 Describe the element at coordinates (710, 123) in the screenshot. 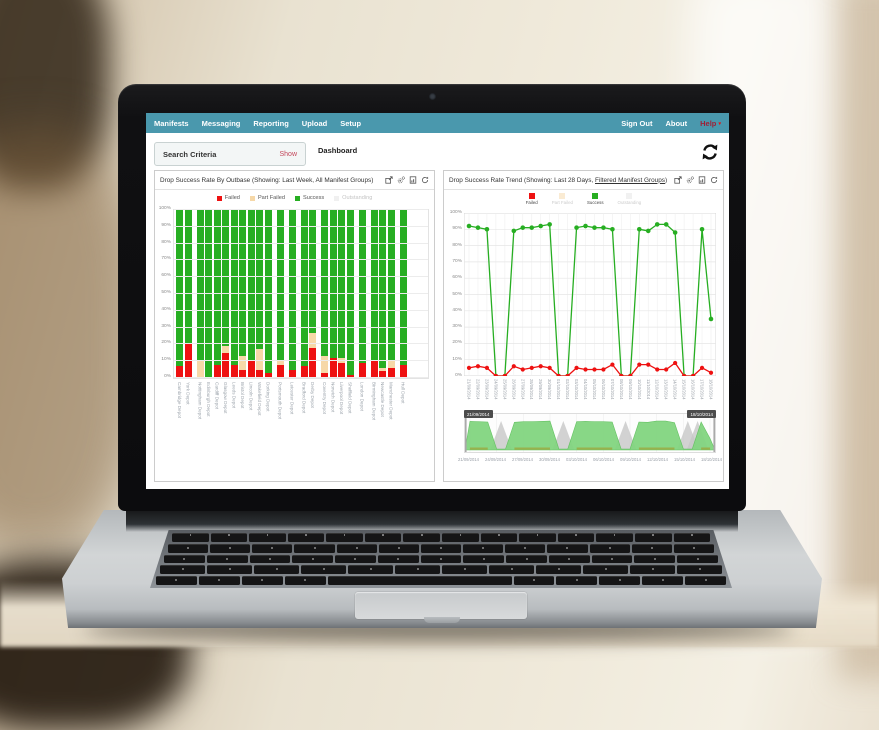

I see `nav-item-help: Help ▾` at that location.